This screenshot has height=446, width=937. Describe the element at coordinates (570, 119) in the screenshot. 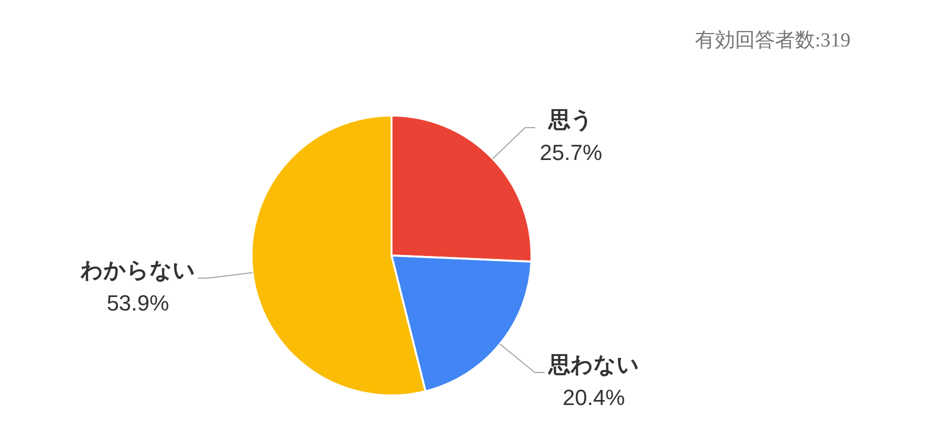

I see `slice-label: 思う` at that location.